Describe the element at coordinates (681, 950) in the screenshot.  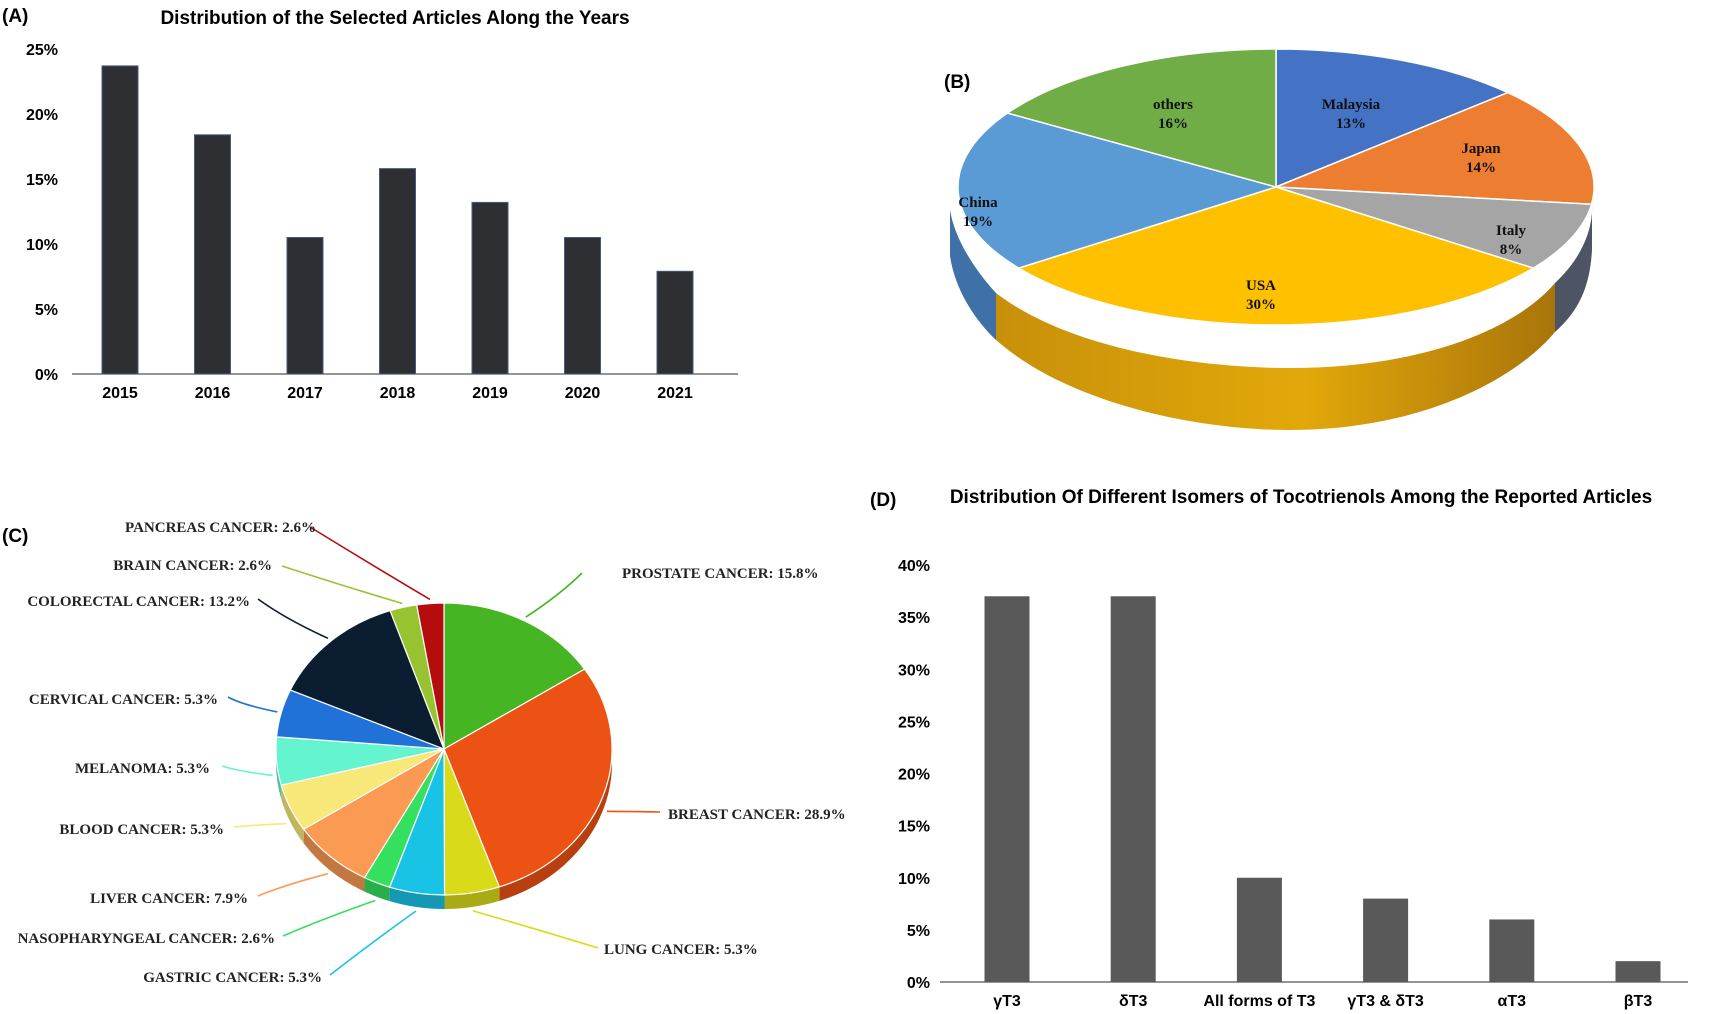
I see `pie-c-label: LUNG CANCER: 5.3%` at that location.